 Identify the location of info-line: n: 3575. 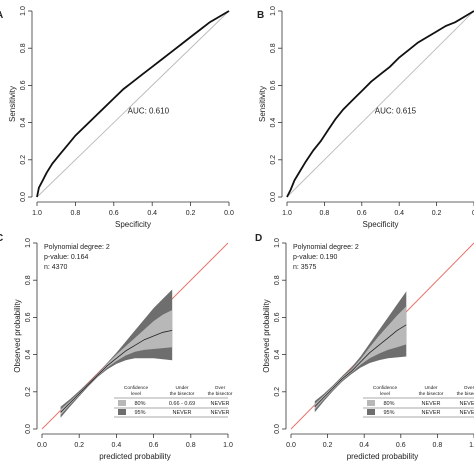
(304, 267).